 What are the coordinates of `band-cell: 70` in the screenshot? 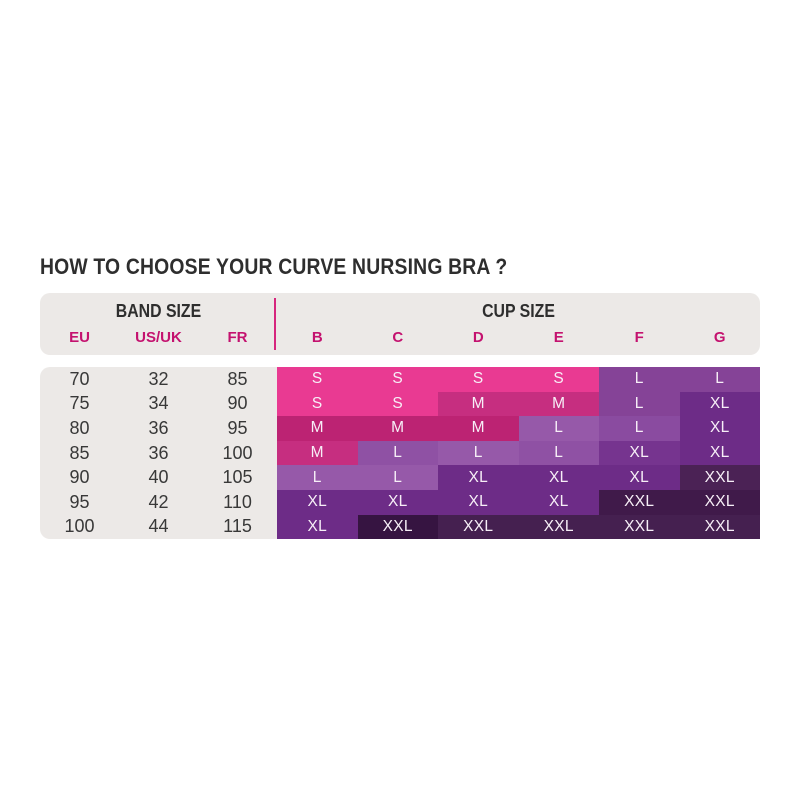 It's located at (79, 378).